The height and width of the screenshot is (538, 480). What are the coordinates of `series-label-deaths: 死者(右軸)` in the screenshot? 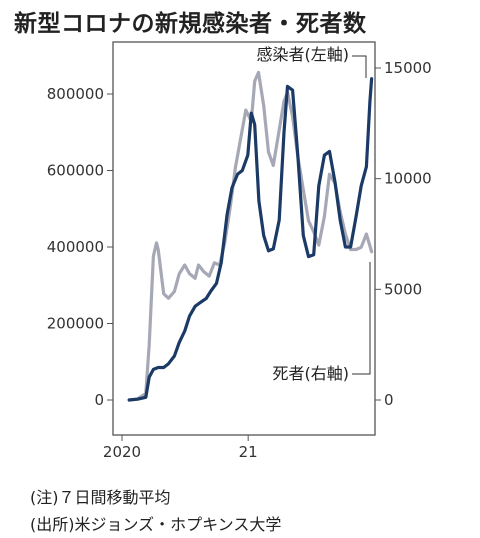 It's located at (311, 373).